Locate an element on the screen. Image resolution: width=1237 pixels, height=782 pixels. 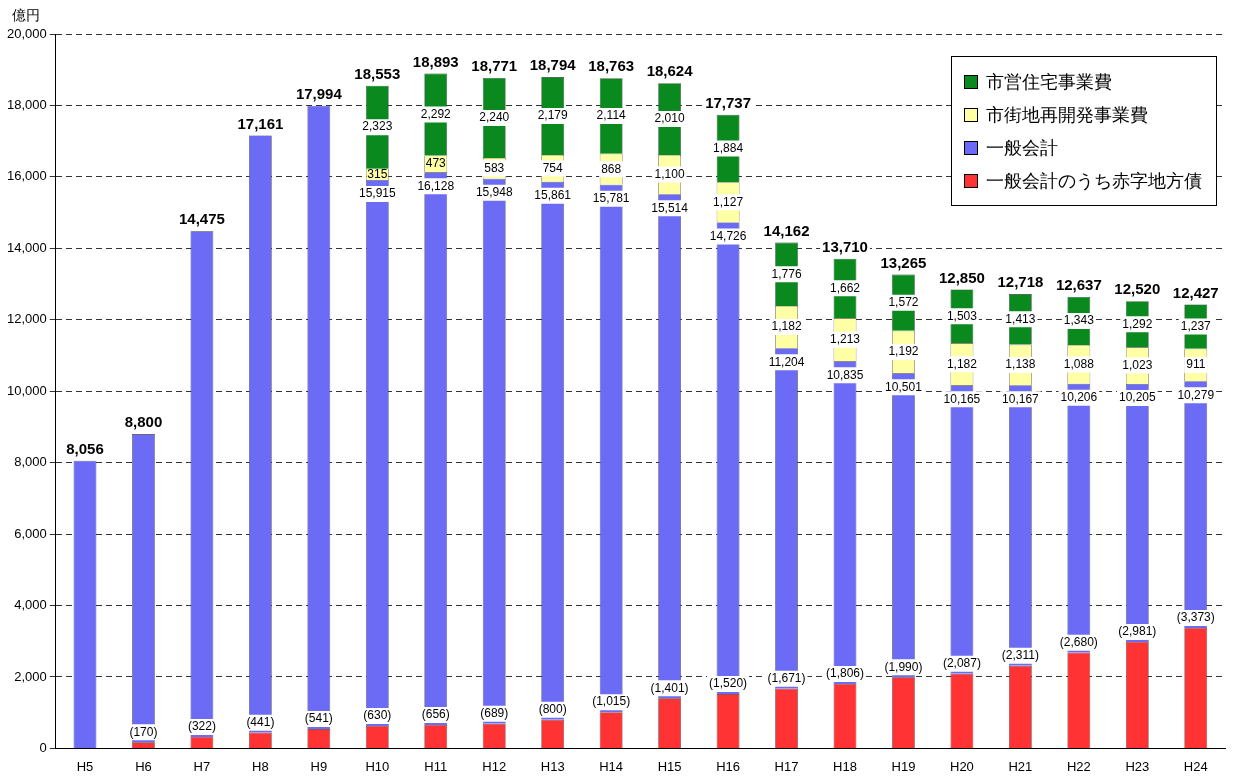
total-label: 12,718 is located at coordinates (1020, 282).